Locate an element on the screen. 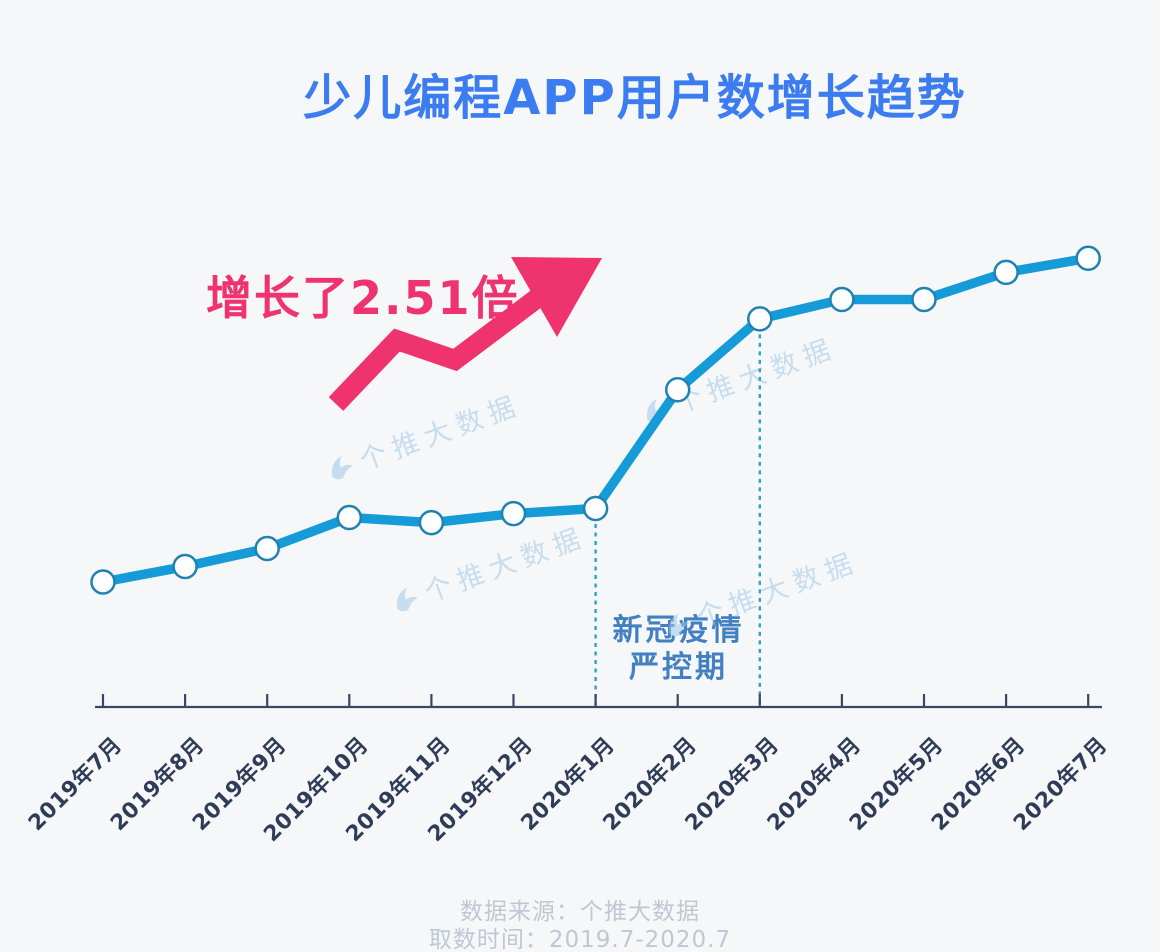 The width and height of the screenshot is (1160, 952). data-source-text: 数据来源：个推大数据 is located at coordinates (580, 912).